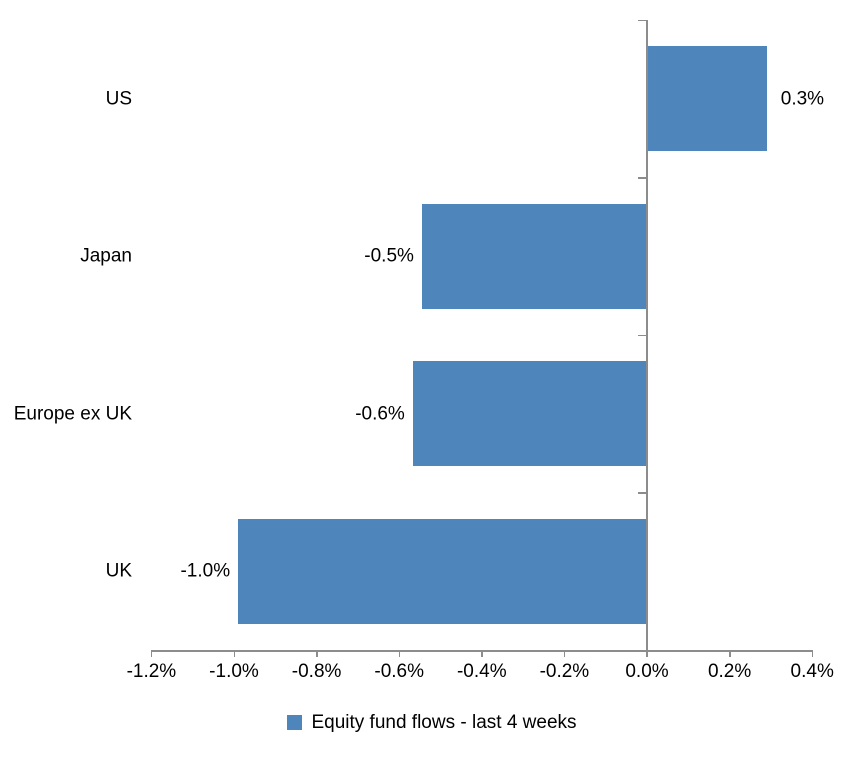 Image resolution: width=852 pixels, height=757 pixels. What do you see at coordinates (295, 722) in the screenshot?
I see `legend-swatch-icon` at bounding box center [295, 722].